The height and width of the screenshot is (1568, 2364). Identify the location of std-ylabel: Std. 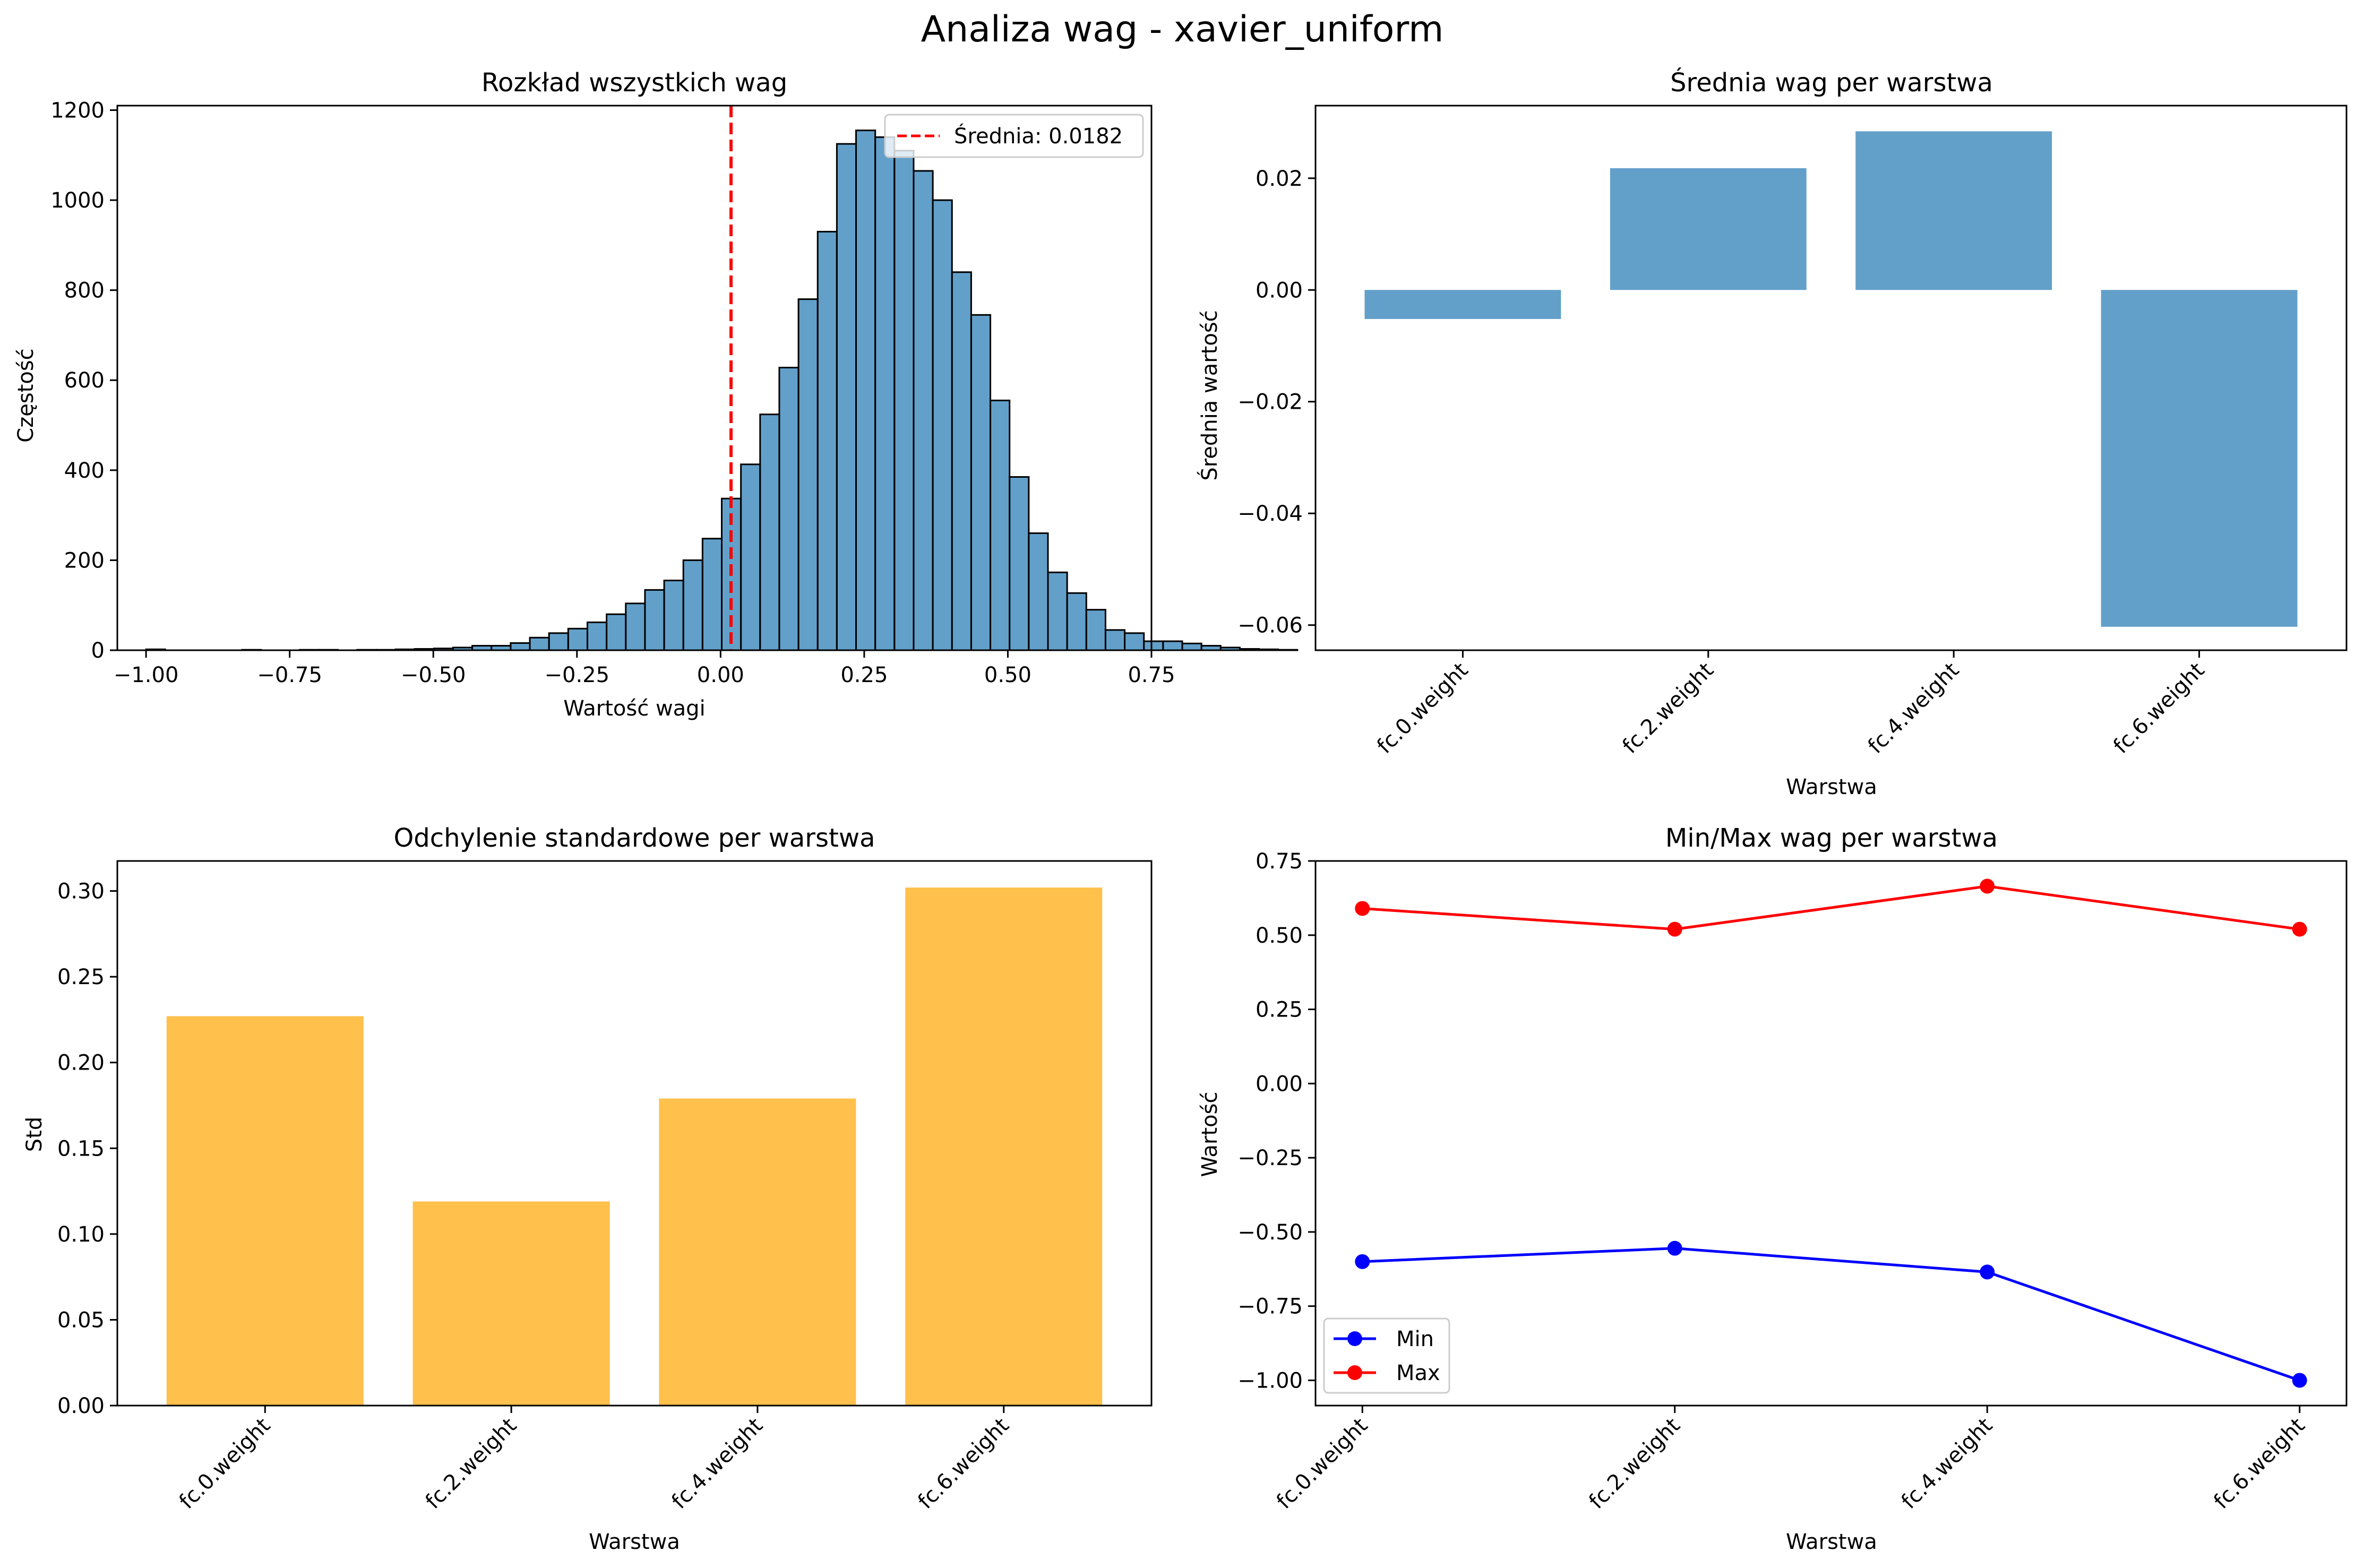
(34, 1134).